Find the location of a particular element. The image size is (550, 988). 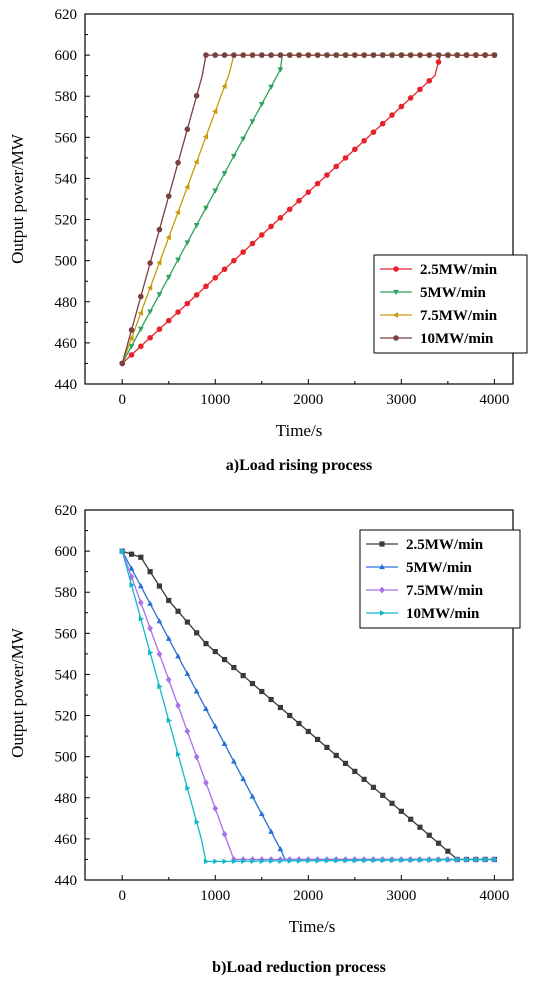

y-tick-label: 460 is located at coordinates (66, 344).